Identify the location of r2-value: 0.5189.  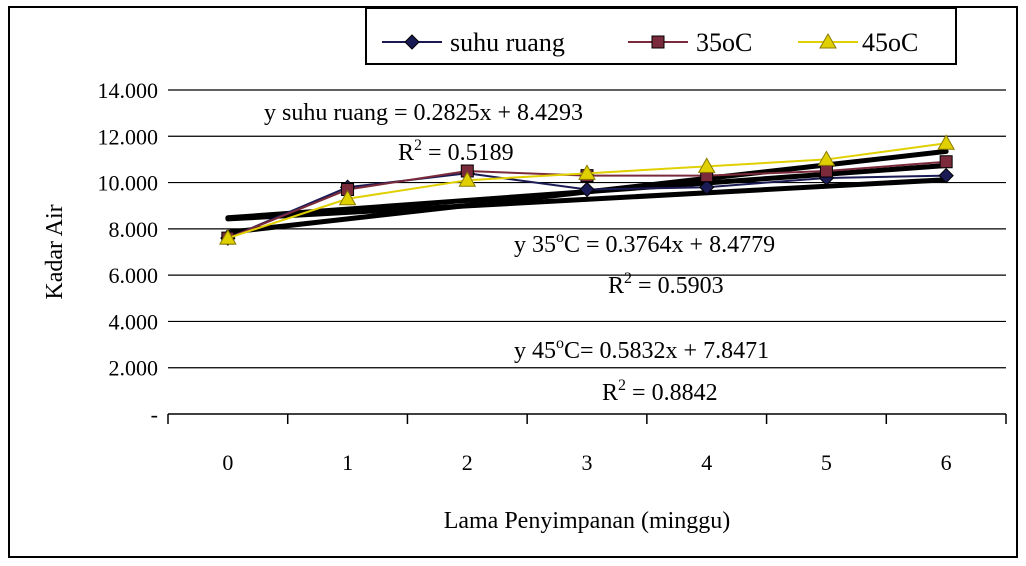
(481, 153).